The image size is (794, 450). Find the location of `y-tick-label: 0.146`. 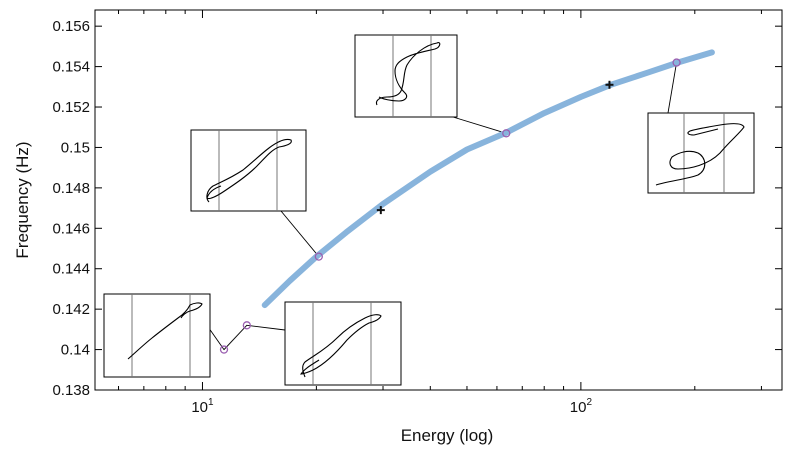

y-tick-label: 0.146 is located at coordinates (71, 228).